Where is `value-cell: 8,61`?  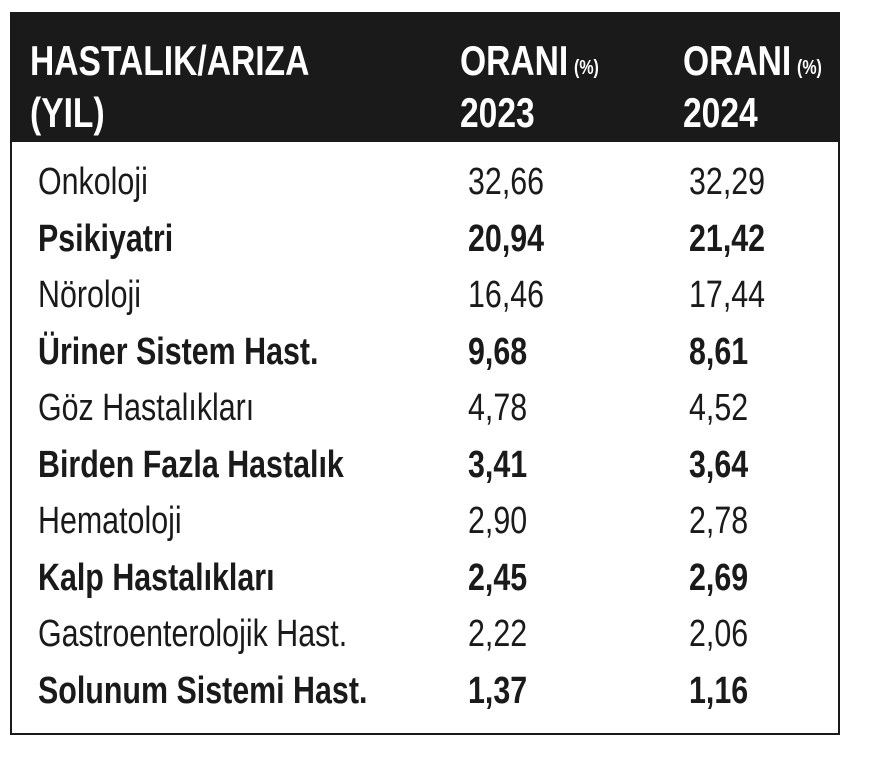 value-cell: 8,61 is located at coordinates (719, 351).